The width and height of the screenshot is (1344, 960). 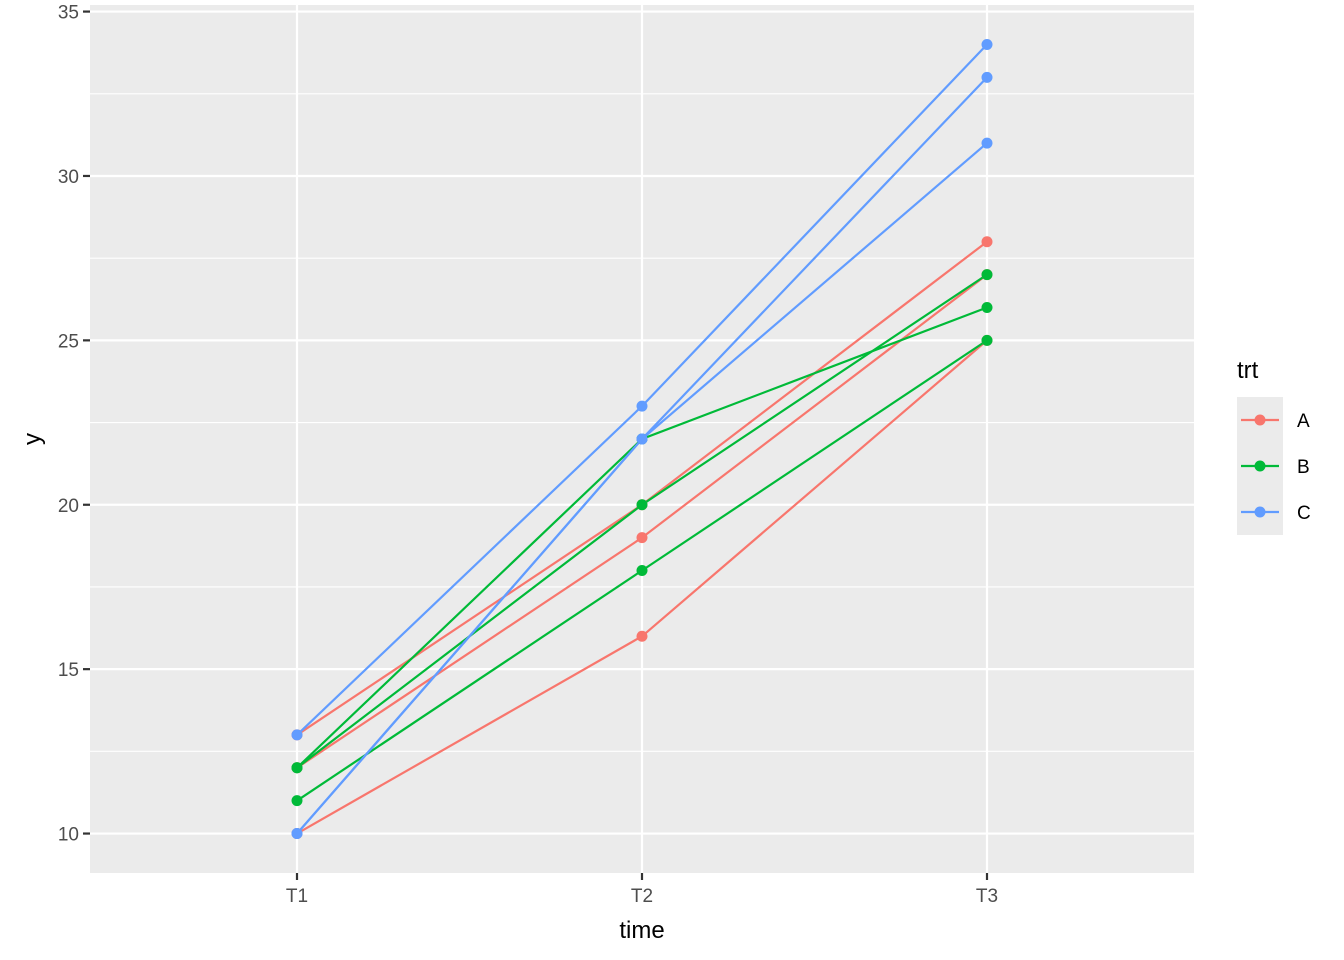 What do you see at coordinates (1303, 467) in the screenshot?
I see `legend-label-B: B` at bounding box center [1303, 467].